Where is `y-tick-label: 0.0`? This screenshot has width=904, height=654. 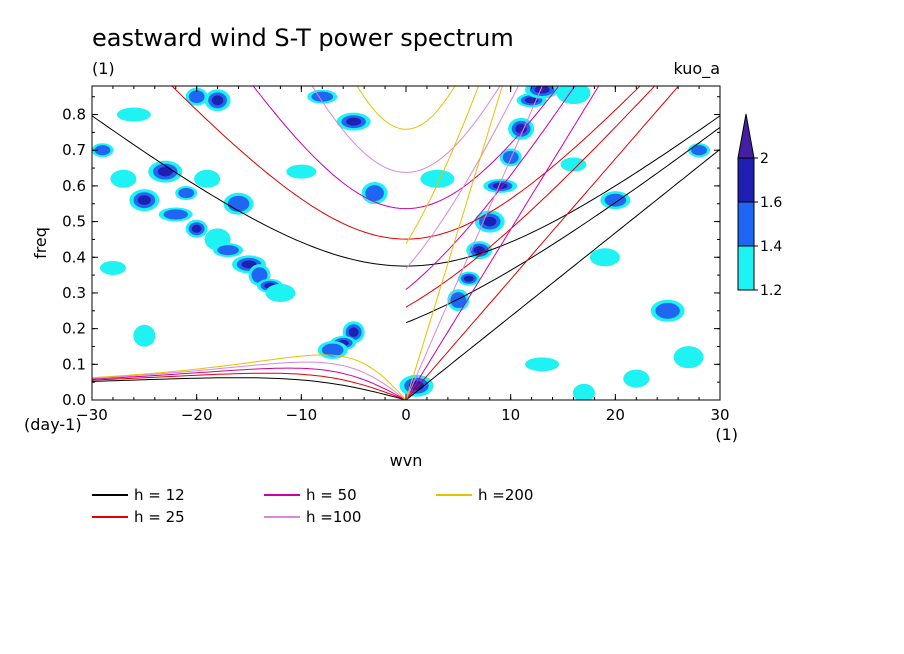
y-tick-label: 0.0 is located at coordinates (74, 400).